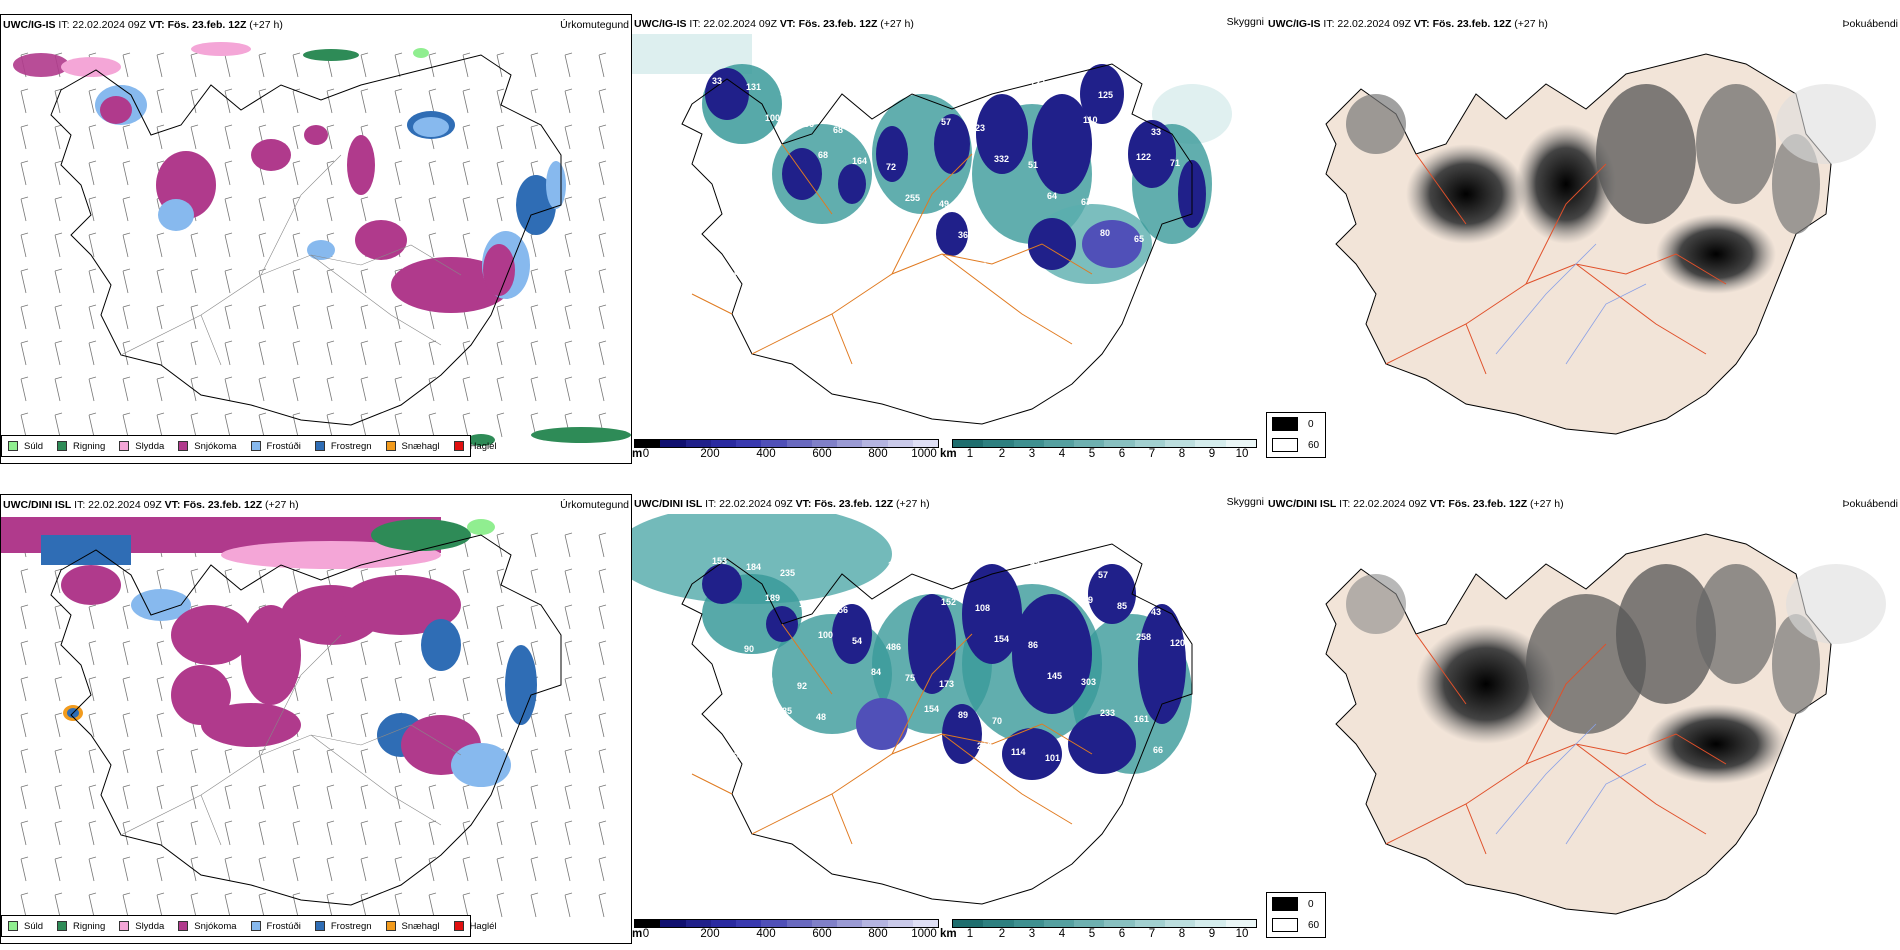 The image size is (1900, 950). Describe the element at coordinates (821, 717) in the screenshot. I see `cloud-base-label: 48` at that location.